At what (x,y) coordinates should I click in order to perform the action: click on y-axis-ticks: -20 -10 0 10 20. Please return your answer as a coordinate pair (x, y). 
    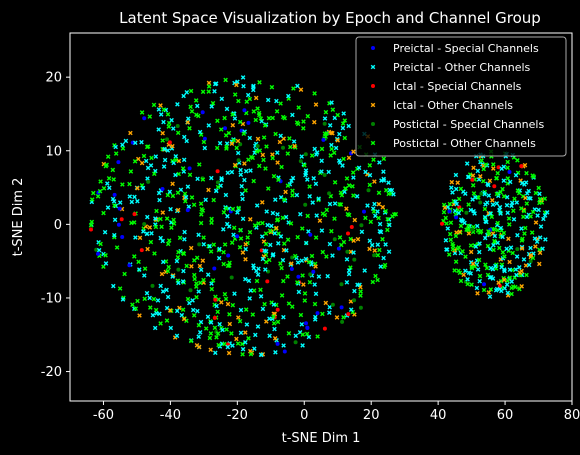
    Looking at the image, I should click on (55, 225).